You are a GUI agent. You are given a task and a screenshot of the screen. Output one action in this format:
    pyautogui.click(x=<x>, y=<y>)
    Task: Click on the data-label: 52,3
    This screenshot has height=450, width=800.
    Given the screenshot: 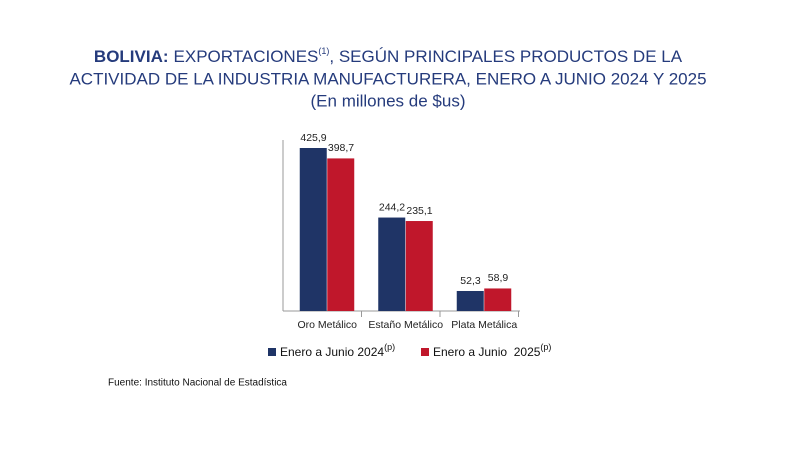 What is the action you would take?
    pyautogui.click(x=470, y=281)
    